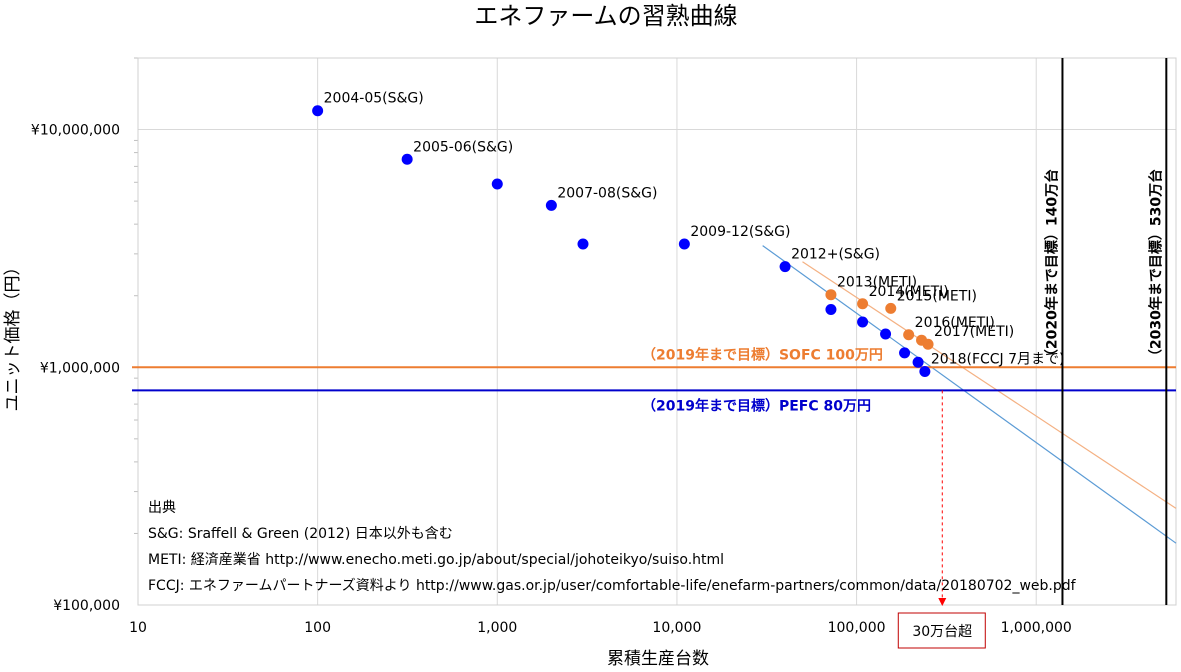 The width and height of the screenshot is (1181, 672). I want to click on x-axis-label: 累積生産台数, so click(658, 659).